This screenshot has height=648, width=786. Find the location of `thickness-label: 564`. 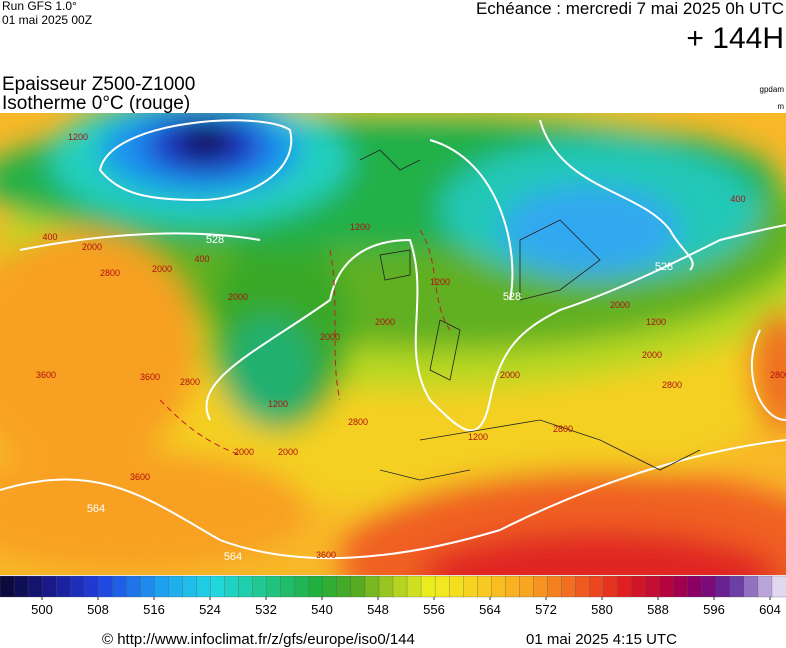

thickness-label: 564 is located at coordinates (96, 509).